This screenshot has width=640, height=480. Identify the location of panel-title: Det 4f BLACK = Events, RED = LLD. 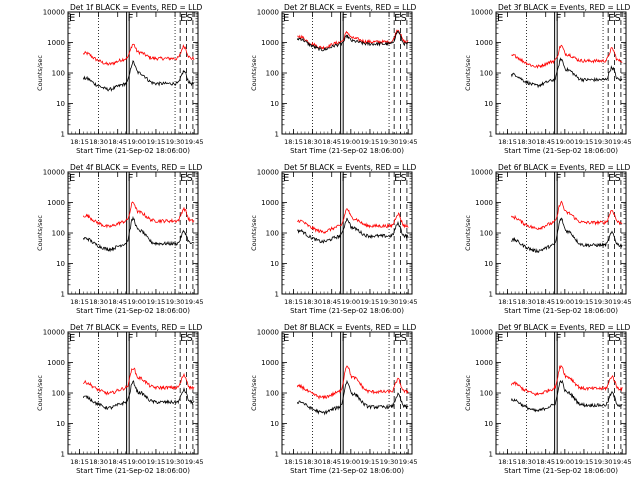
(136, 167).